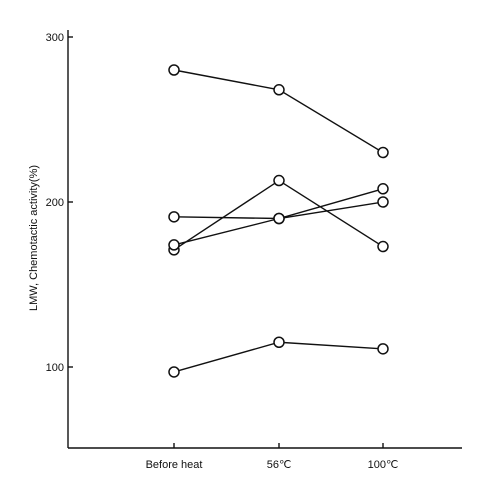 This screenshot has height=480, width=488. Describe the element at coordinates (174, 465) in the screenshot. I see `x-tick-label: Before heat` at that location.